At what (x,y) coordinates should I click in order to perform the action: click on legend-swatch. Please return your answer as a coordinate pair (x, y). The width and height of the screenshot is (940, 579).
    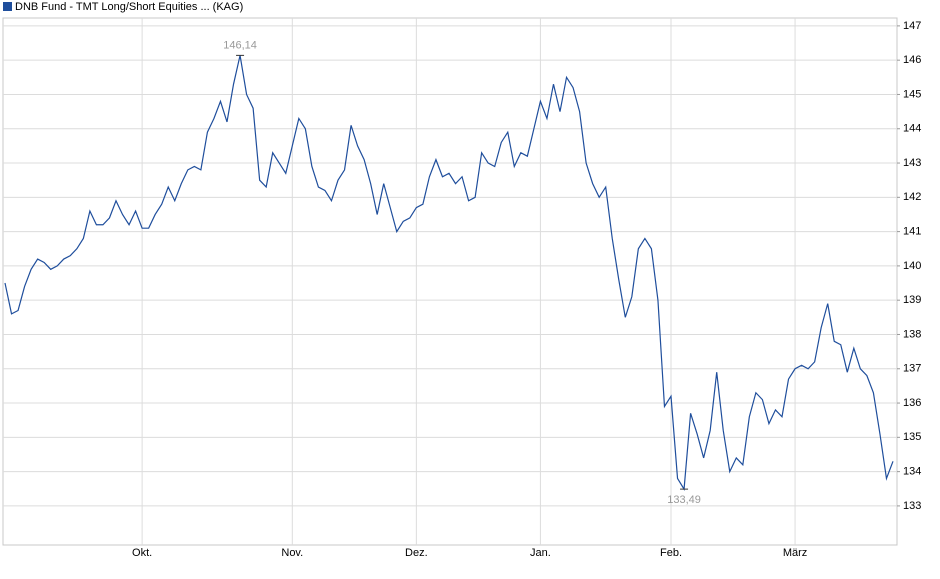
    Looking at the image, I should click on (7, 6).